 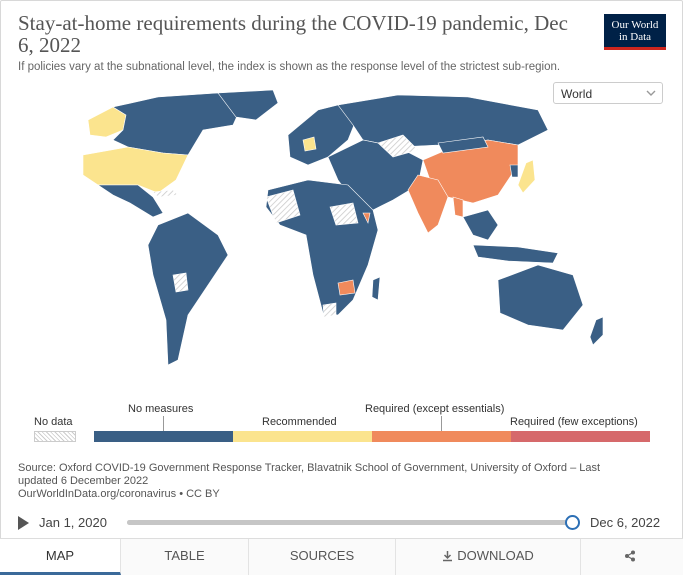 I want to click on legend-swatch-recommended, so click(x=302, y=436).